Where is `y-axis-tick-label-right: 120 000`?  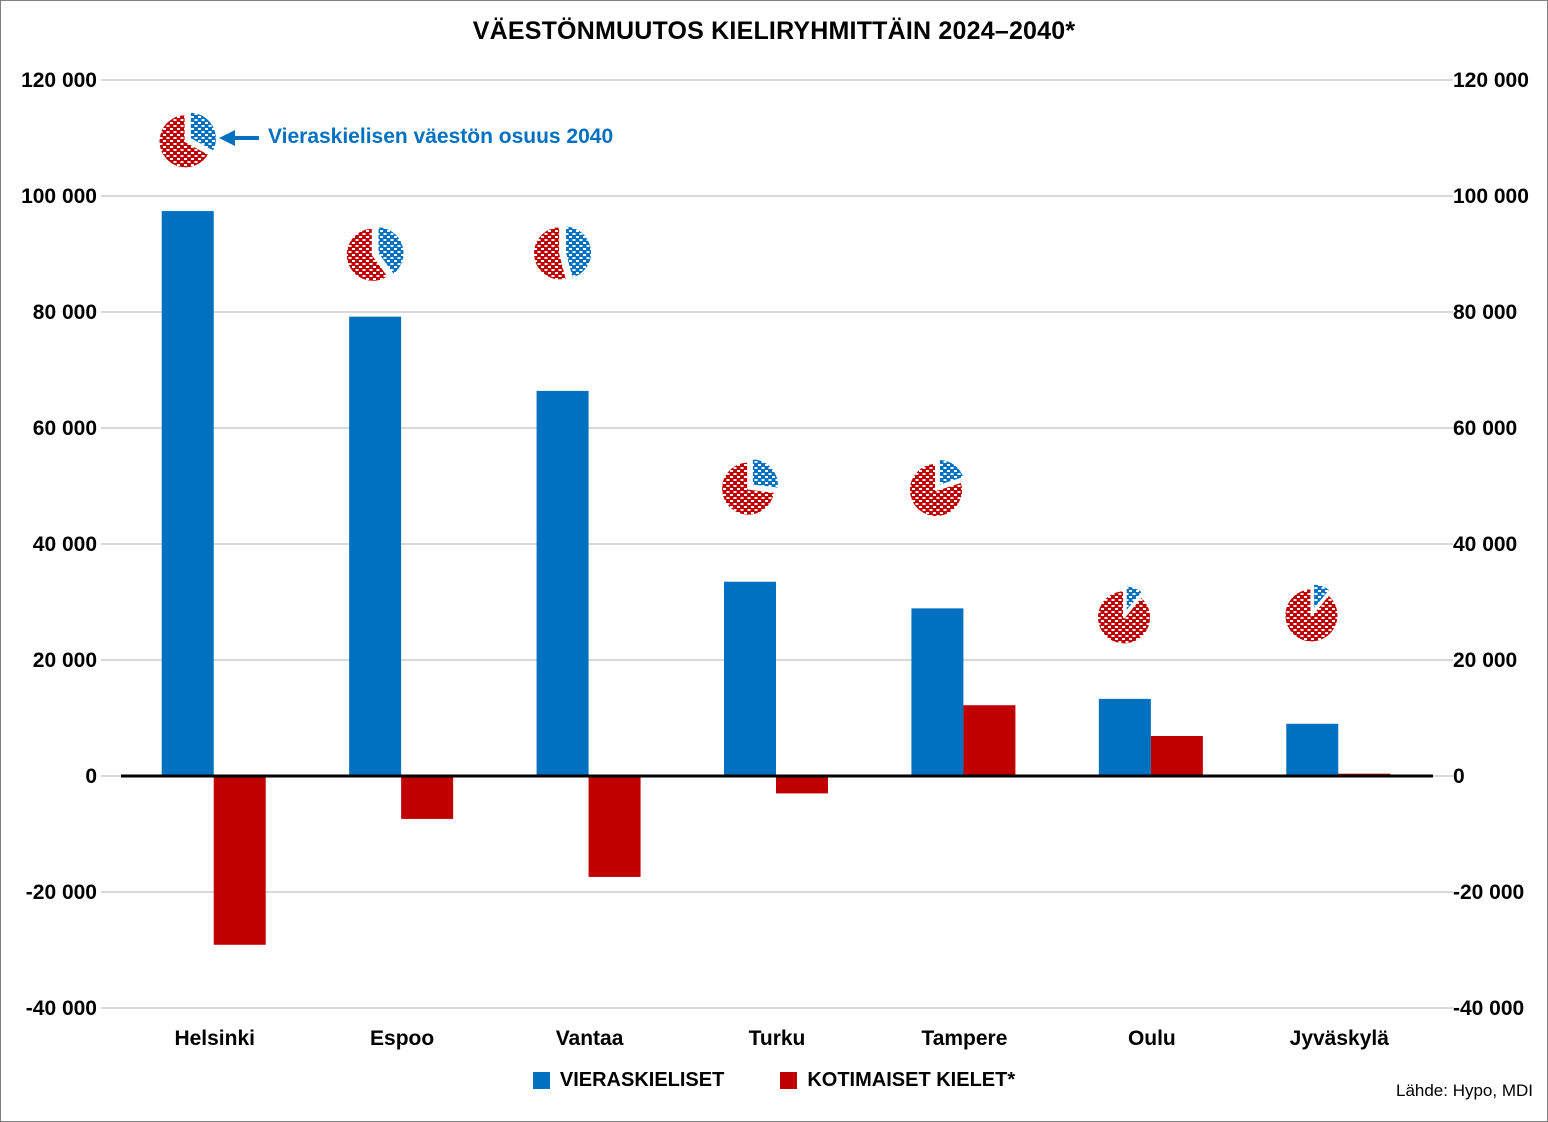 y-axis-tick-label-right: 120 000 is located at coordinates (1491, 80).